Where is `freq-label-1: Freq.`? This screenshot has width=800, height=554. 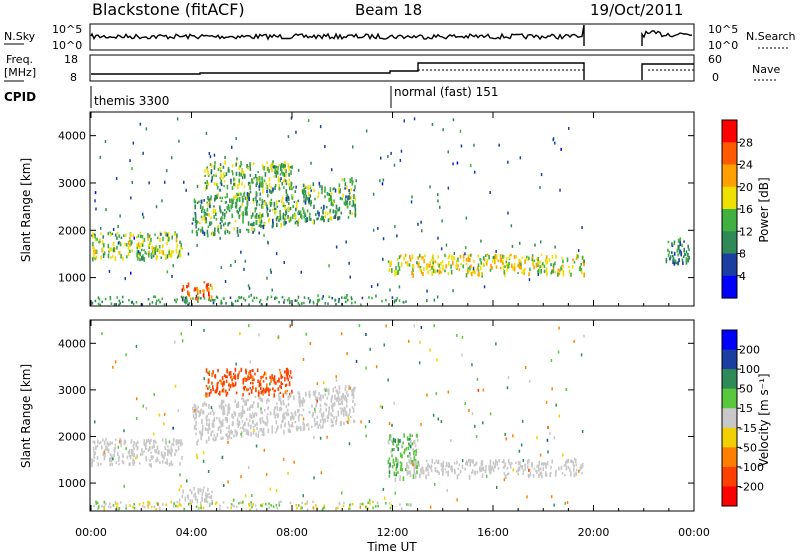
freq-label-1: Freq. is located at coordinates (19, 59).